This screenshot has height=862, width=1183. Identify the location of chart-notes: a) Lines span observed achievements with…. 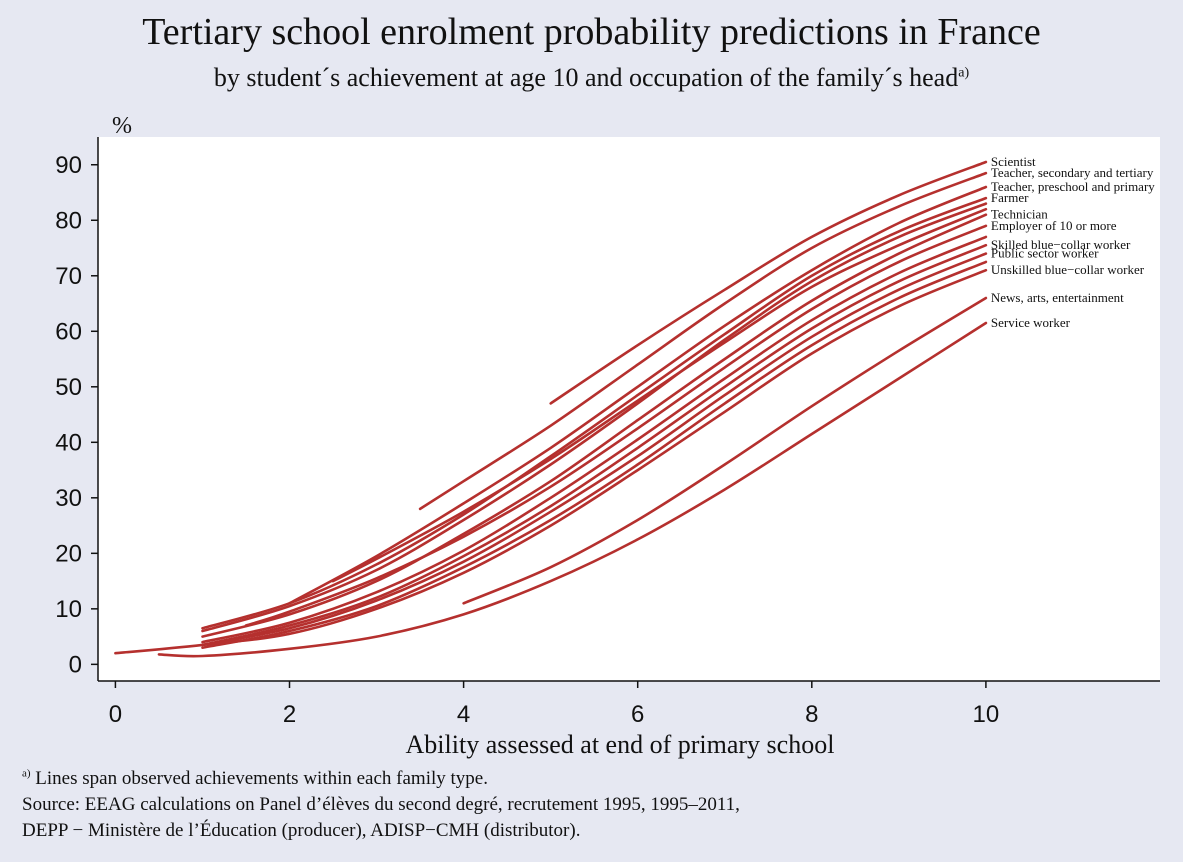
(592, 805).